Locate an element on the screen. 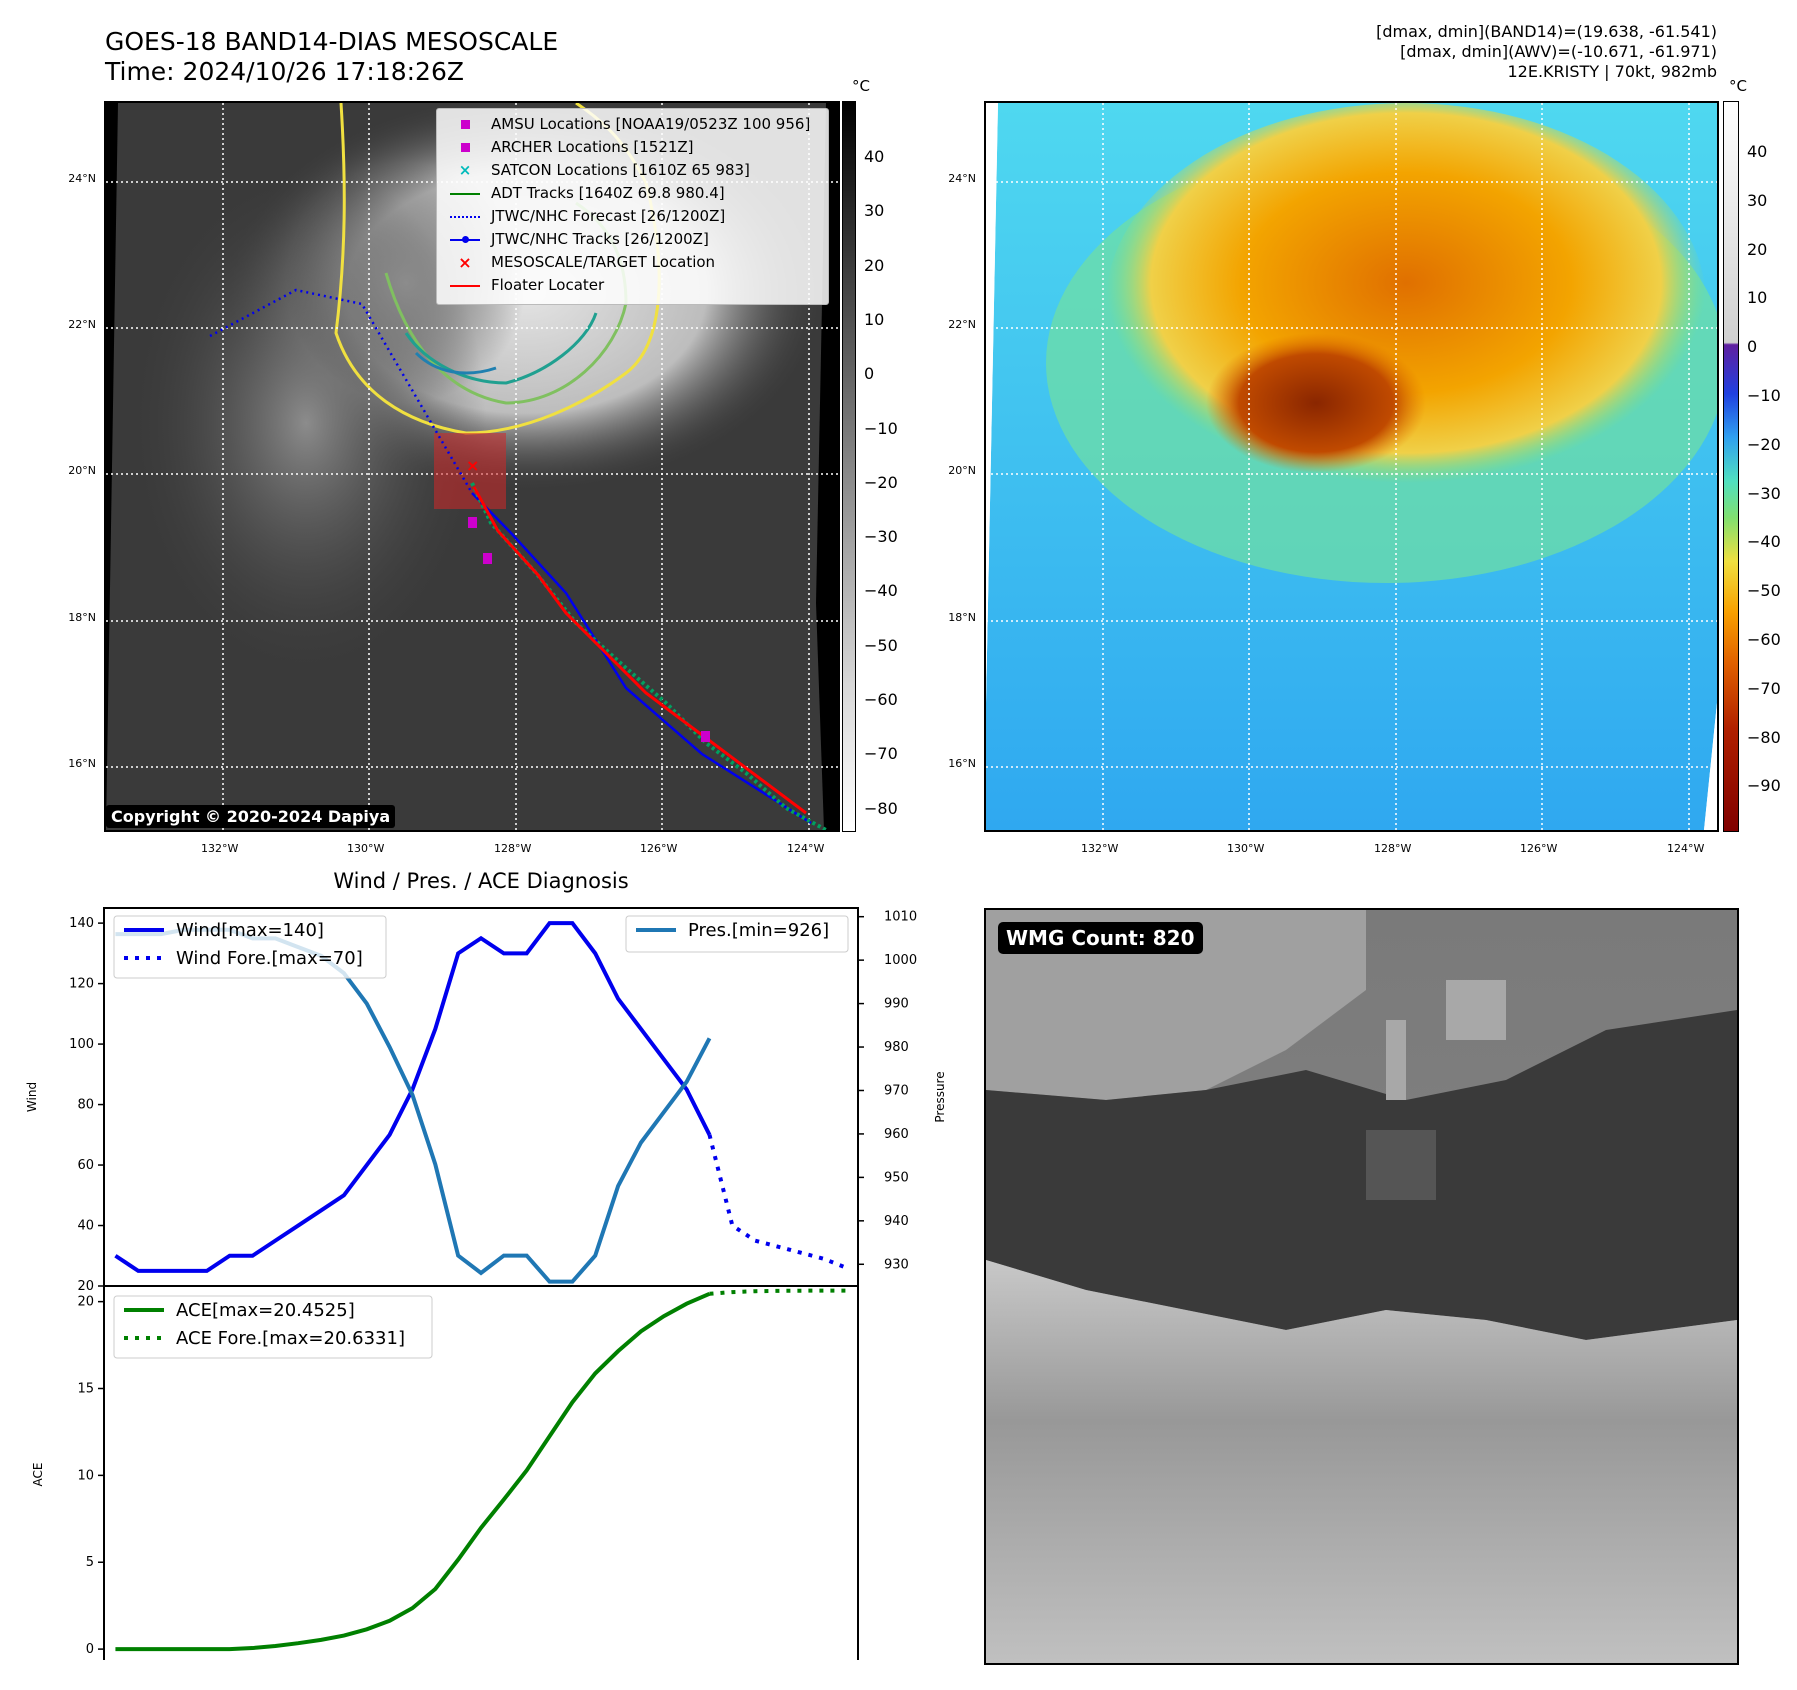  lon-tick-label: 124°W is located at coordinates (1686, 848).